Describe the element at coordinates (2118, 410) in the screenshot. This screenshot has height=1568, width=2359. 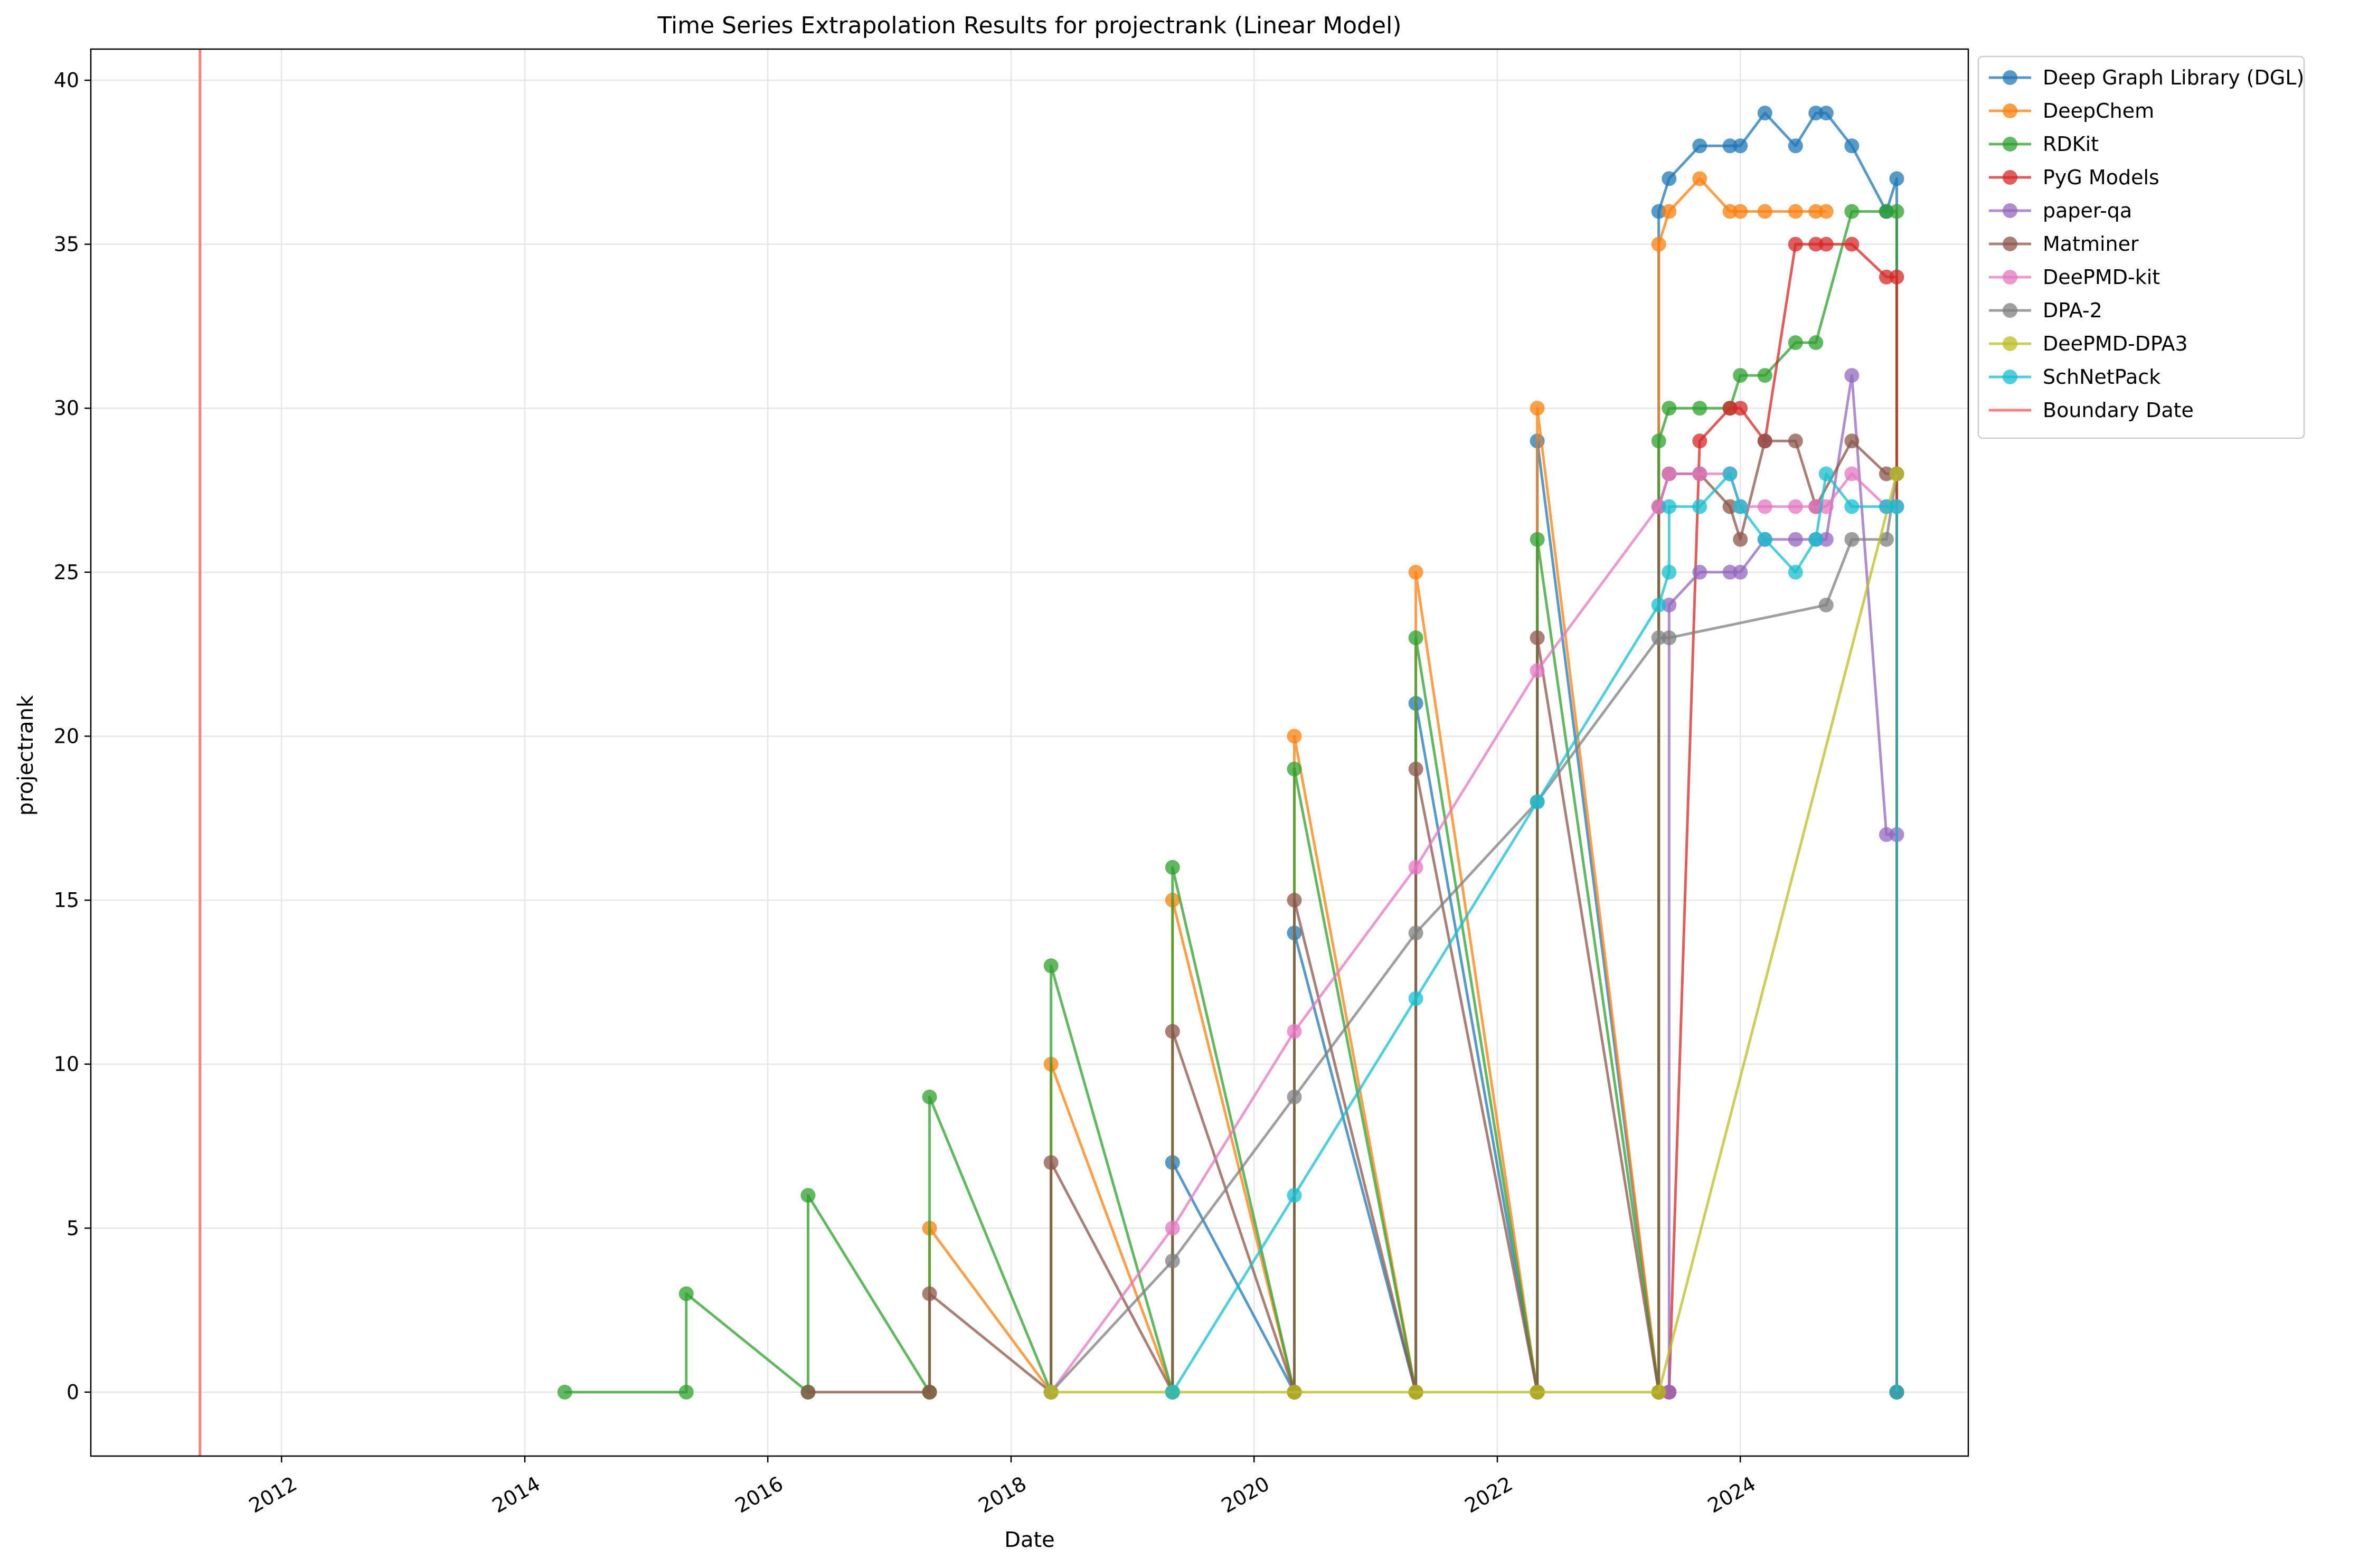
I see `legend-label: Boundary Date` at that location.